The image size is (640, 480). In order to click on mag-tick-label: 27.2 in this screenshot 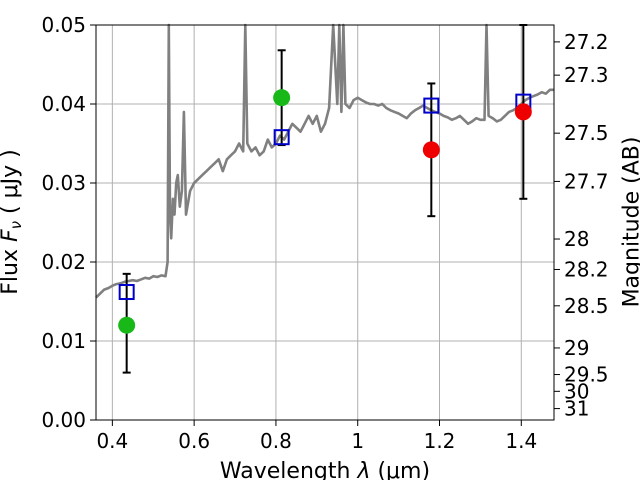, I will do `click(586, 42)`.